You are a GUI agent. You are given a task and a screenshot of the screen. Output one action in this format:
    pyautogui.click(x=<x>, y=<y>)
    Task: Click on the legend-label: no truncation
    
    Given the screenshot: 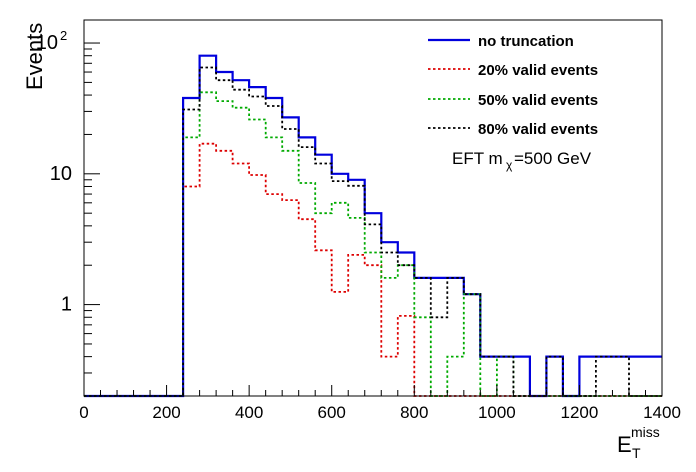 What is the action you would take?
    pyautogui.click(x=526, y=41)
    